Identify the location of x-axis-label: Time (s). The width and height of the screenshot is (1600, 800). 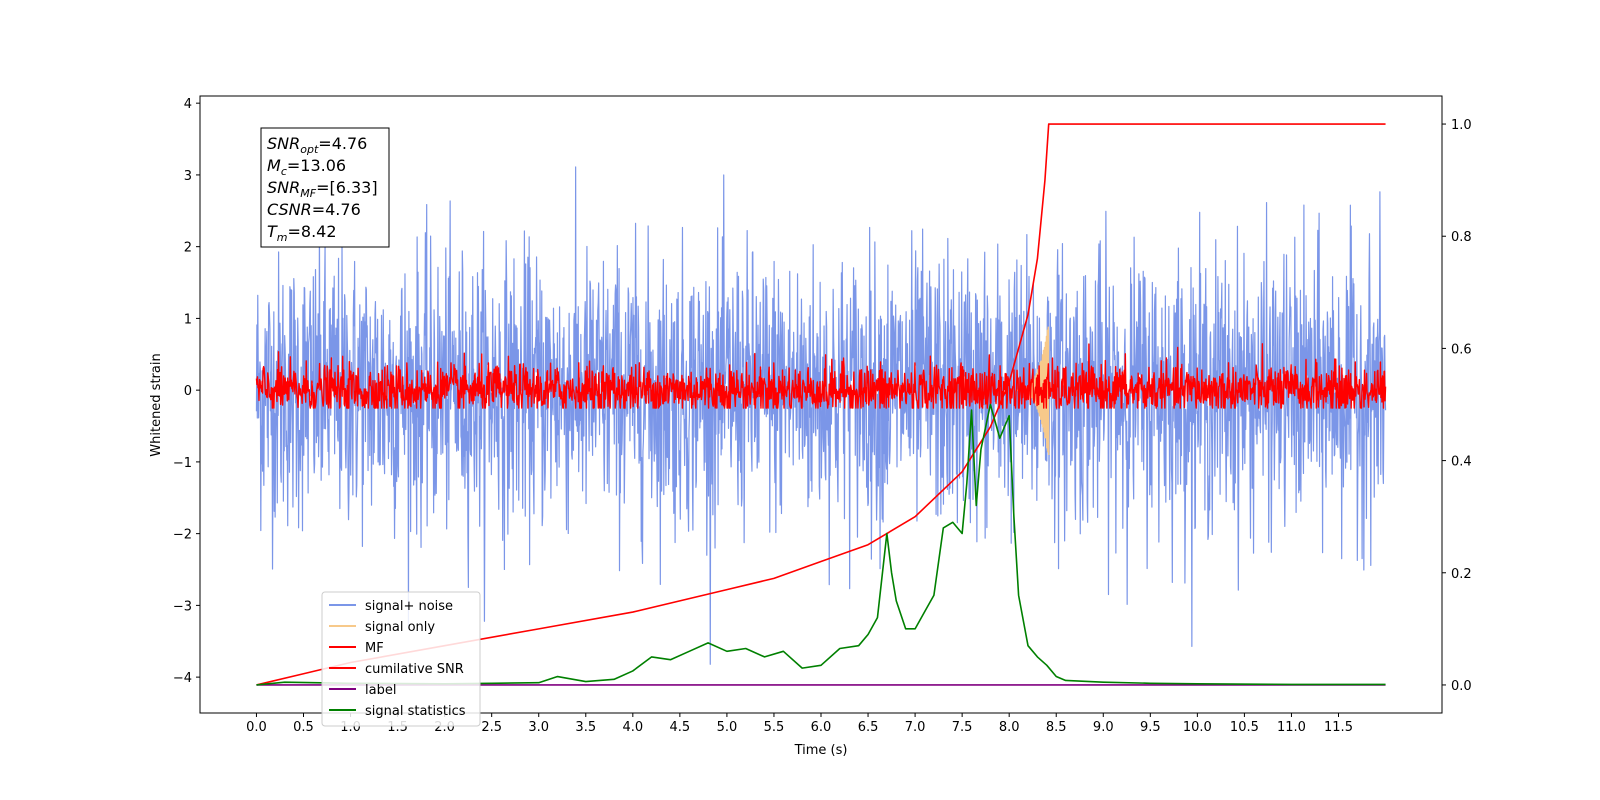
(821, 750).